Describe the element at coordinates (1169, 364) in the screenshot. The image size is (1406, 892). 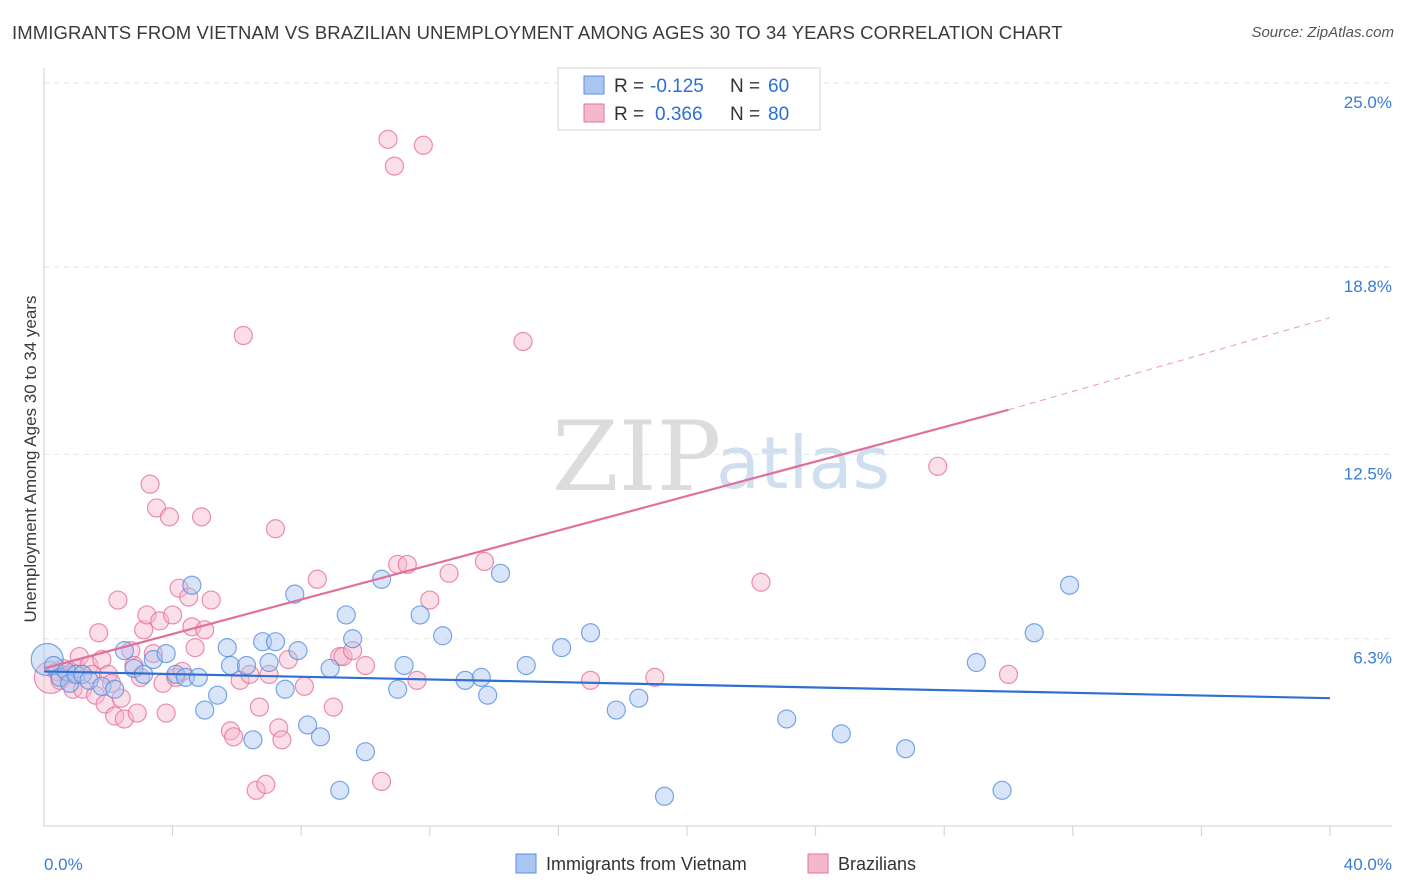
I see `trend-line-brazilians-extension` at that location.